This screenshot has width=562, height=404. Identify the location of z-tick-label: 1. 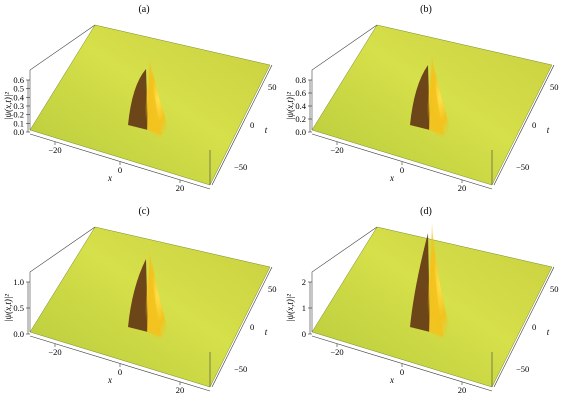
(304, 308).